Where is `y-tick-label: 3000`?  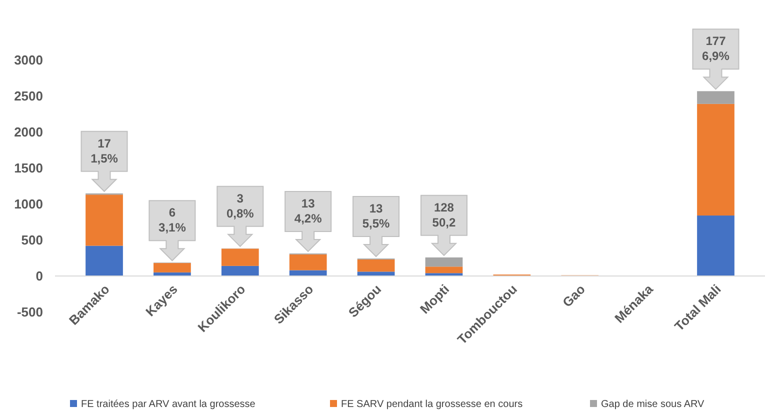
y-tick-label: 3000 is located at coordinates (28, 60).